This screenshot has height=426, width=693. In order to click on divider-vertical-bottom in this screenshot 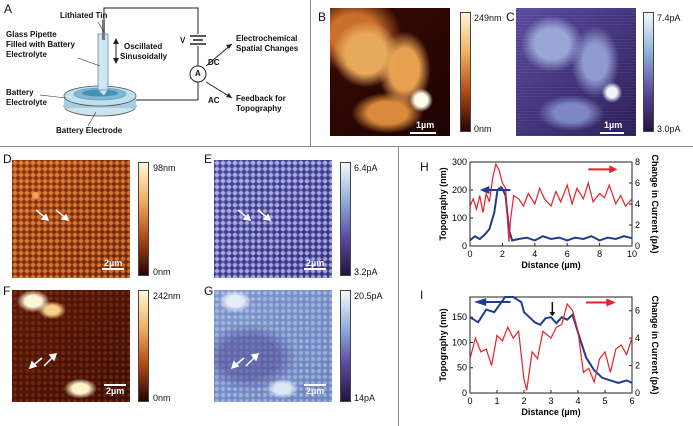, I will do `click(398, 286)`.